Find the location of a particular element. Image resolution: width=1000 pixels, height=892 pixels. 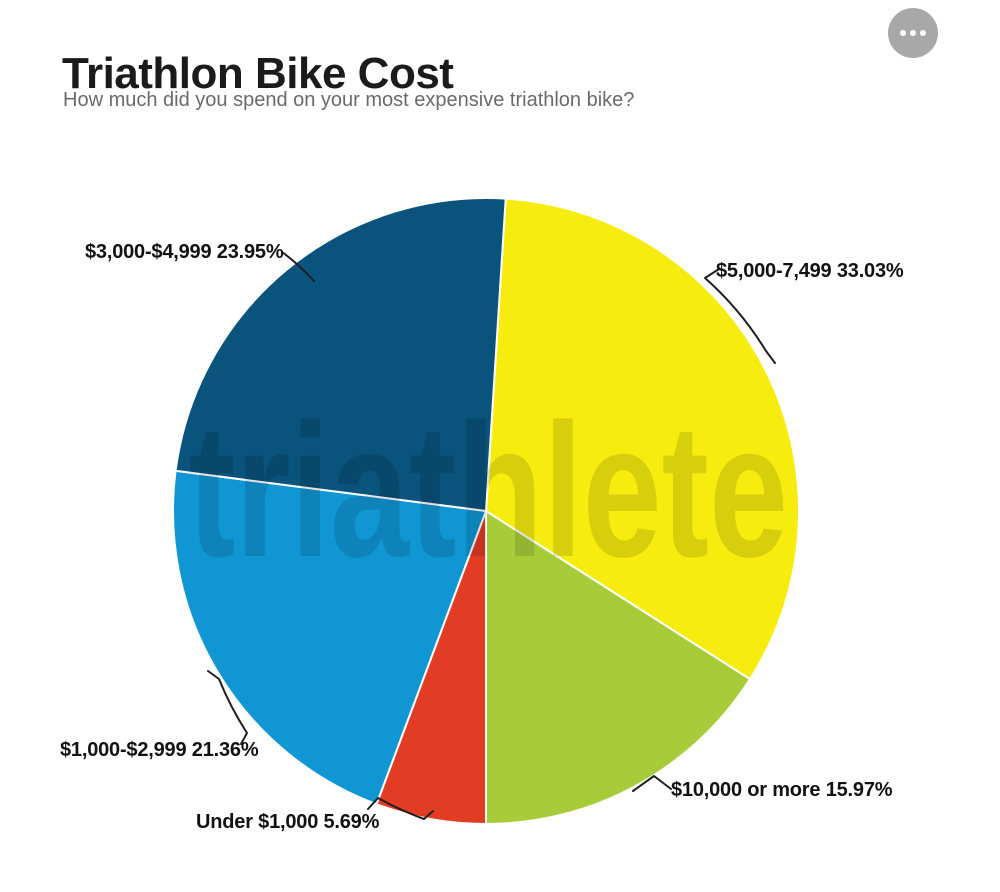

ellipsis-icon is located at coordinates (913, 33).